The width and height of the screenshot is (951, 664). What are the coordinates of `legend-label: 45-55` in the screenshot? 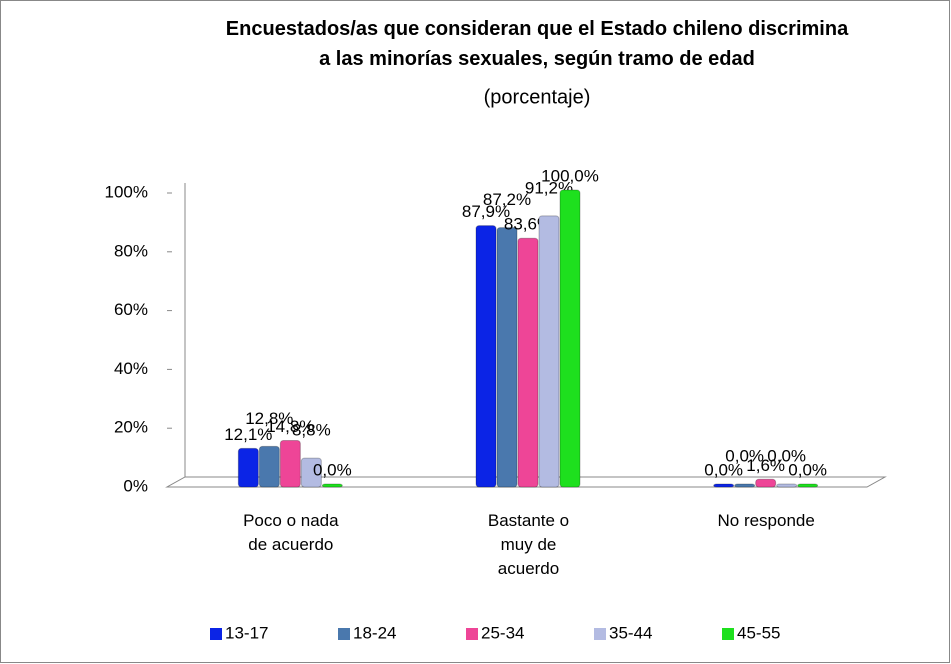 It's located at (758, 632).